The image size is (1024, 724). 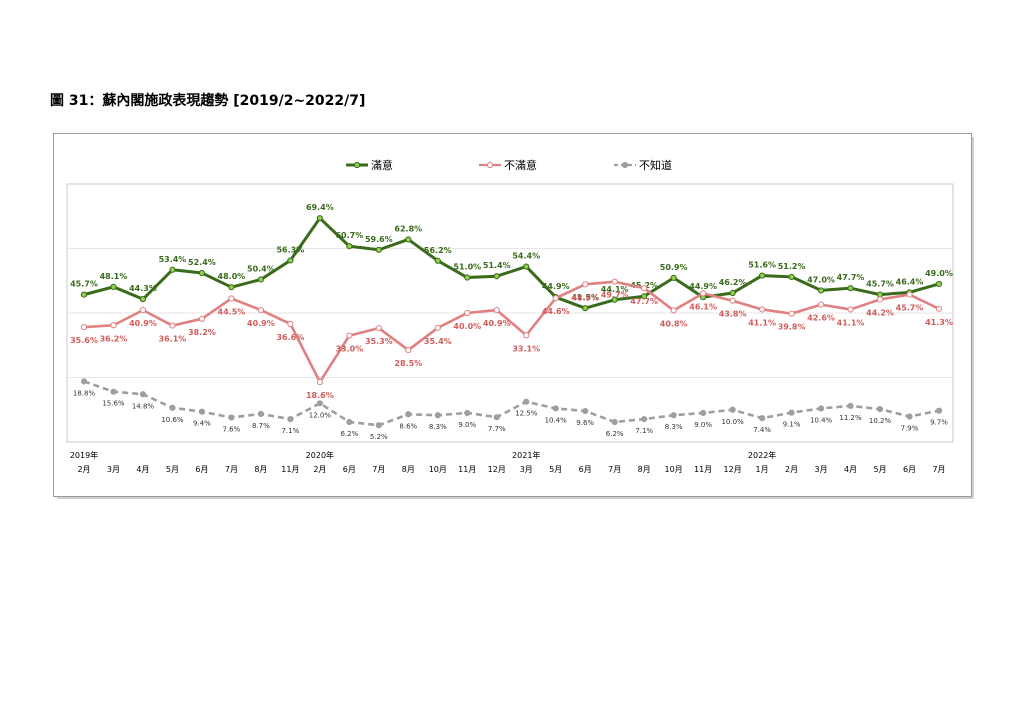 What do you see at coordinates (762, 469) in the screenshot?
I see `x-tick-label: 1月` at bounding box center [762, 469].